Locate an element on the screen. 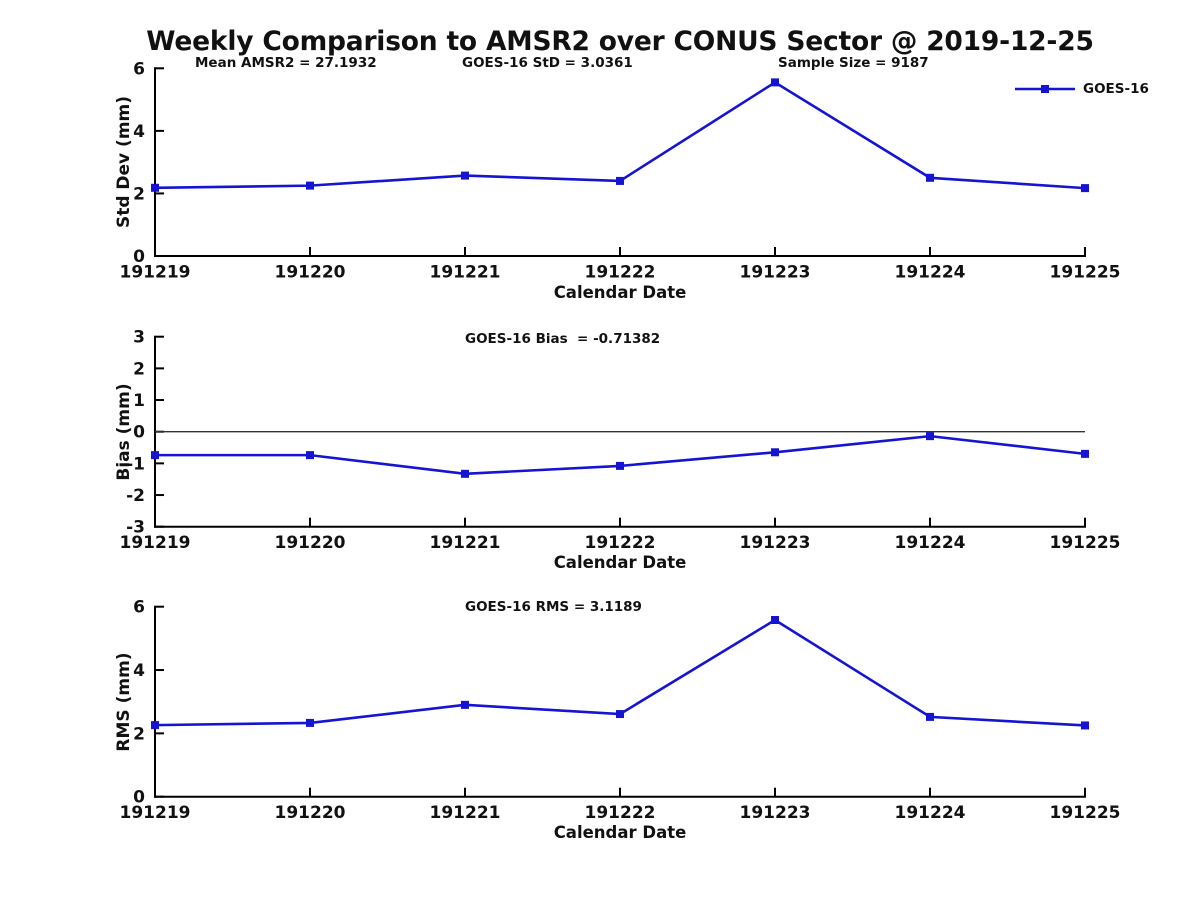 This screenshot has width=1200, height=900. annotation-goes16-rms: GOES-16 RMS = 3.1189 is located at coordinates (553, 607).